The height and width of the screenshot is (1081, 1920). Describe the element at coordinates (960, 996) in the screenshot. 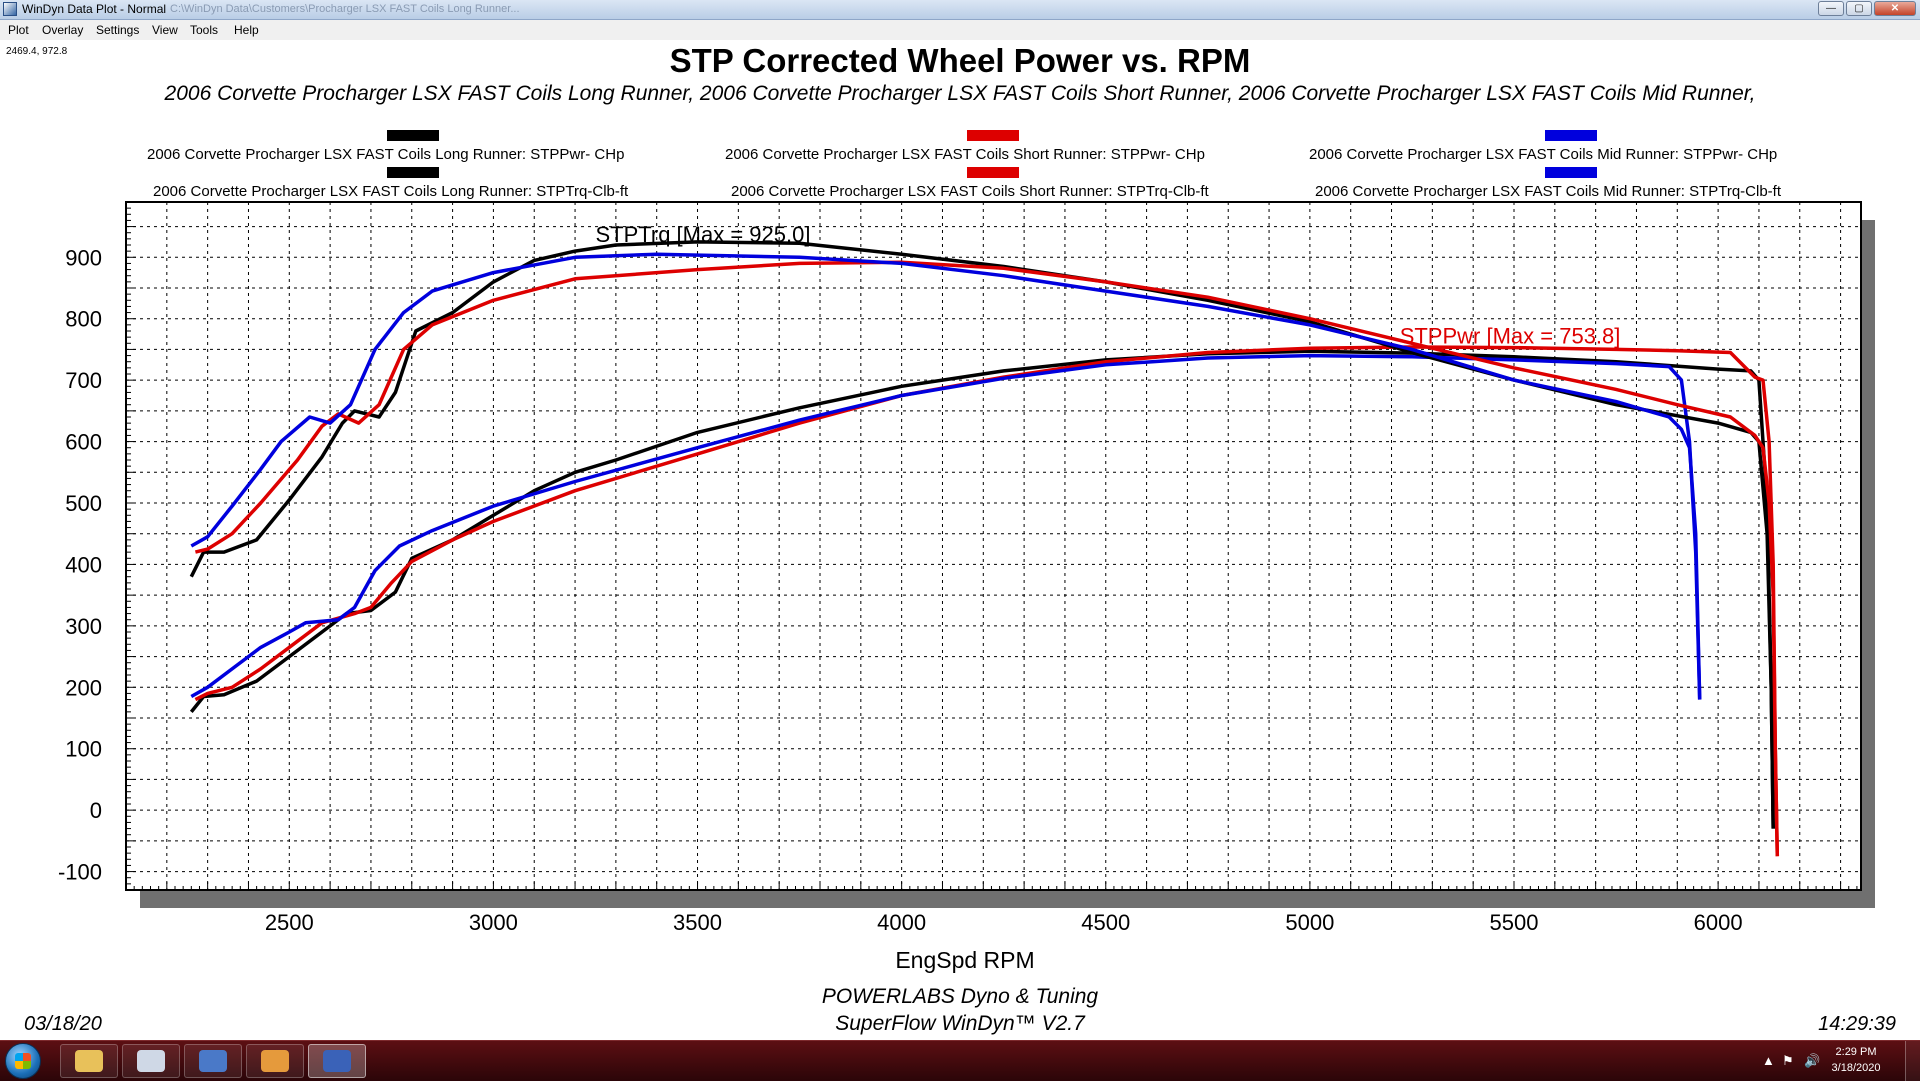

I see `footer-company: POWERLABS Dyno & Tuning` at that location.